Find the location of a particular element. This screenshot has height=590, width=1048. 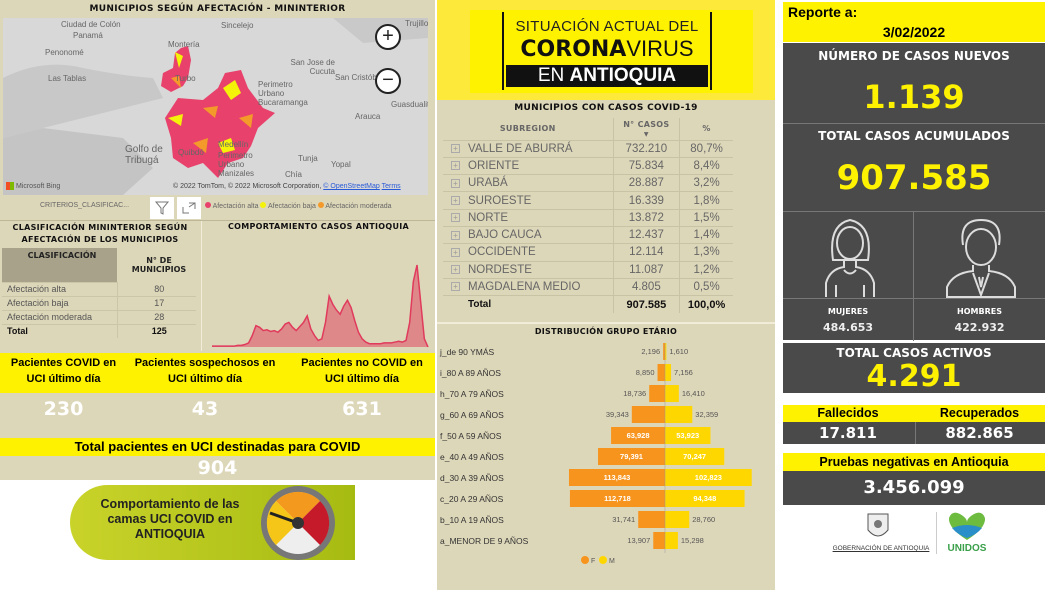

logo-corona: CORONA is located at coordinates (573, 49).